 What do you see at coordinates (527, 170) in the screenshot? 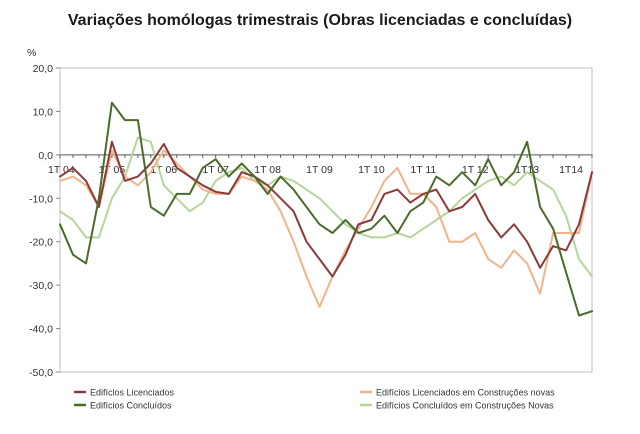
I see `x-tick-label: 1T13` at bounding box center [527, 170].